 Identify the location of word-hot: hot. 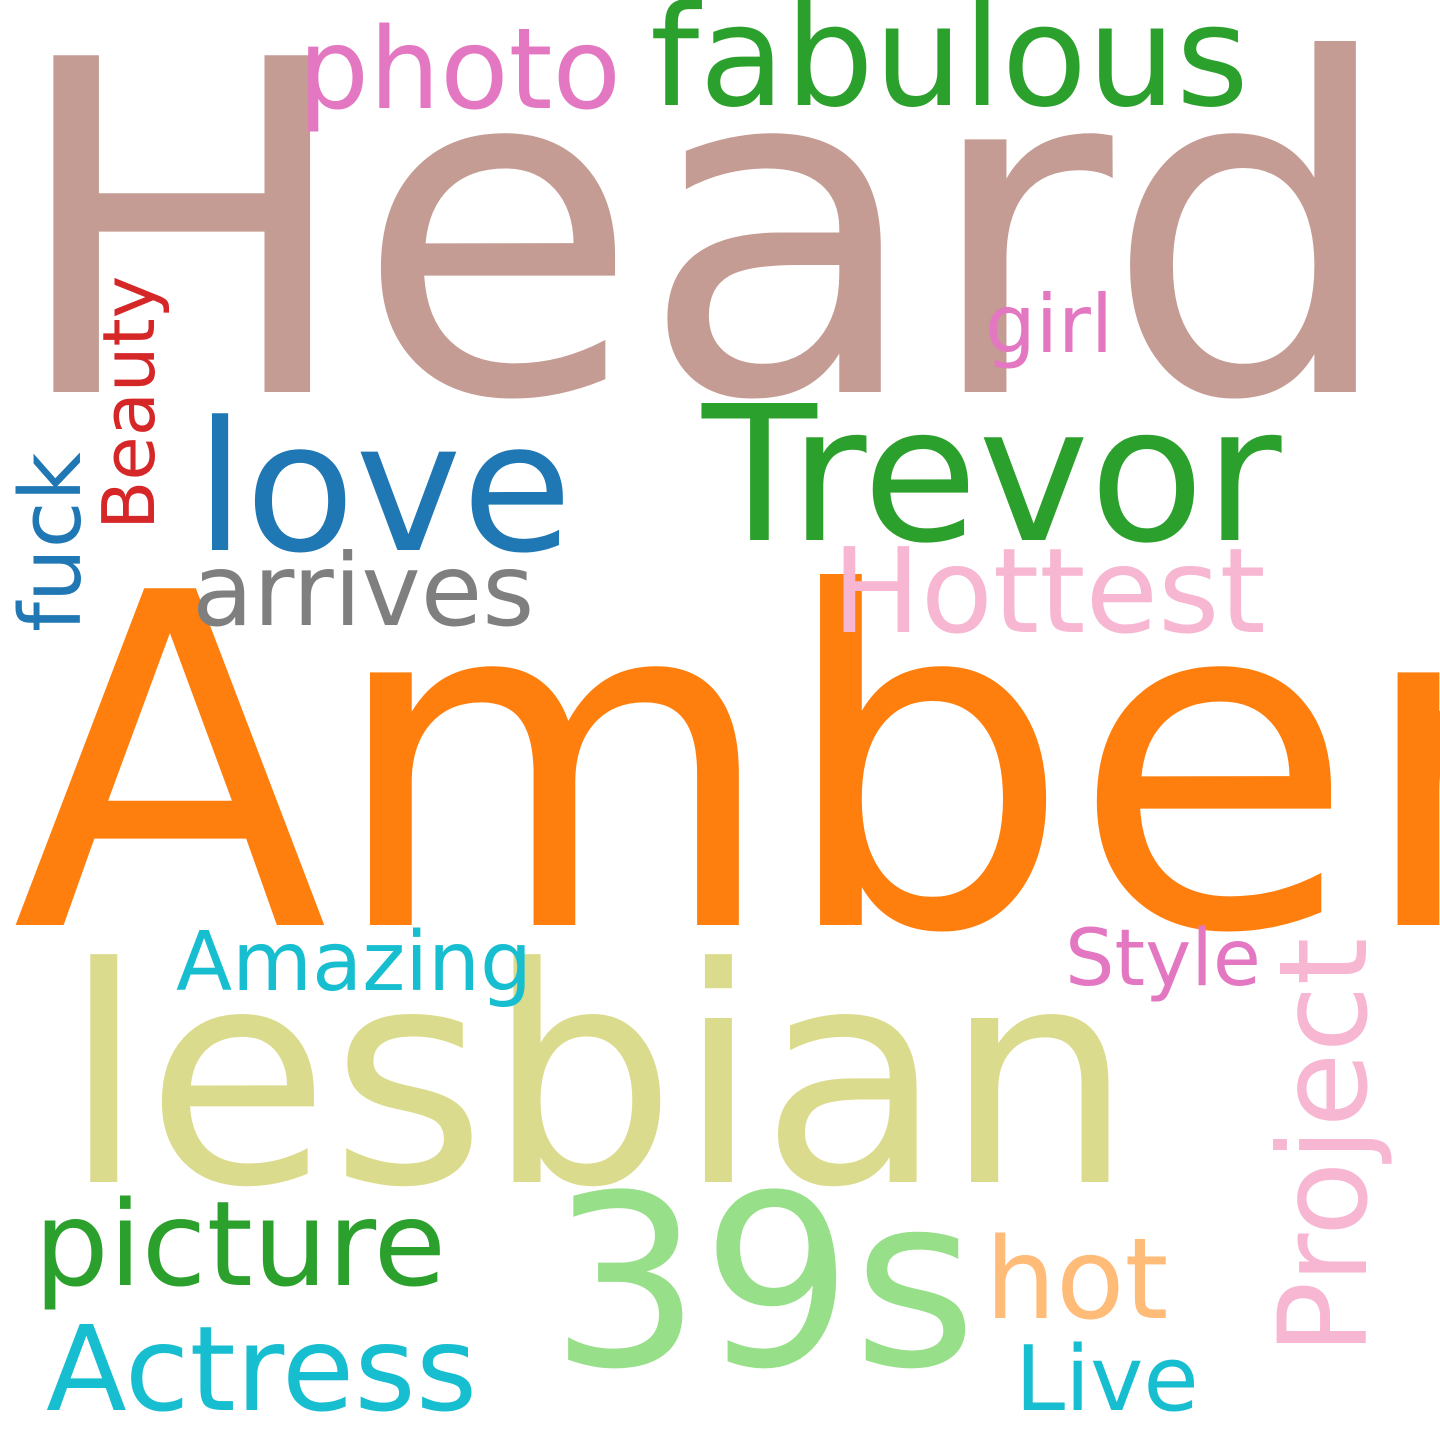
(1076, 1280).